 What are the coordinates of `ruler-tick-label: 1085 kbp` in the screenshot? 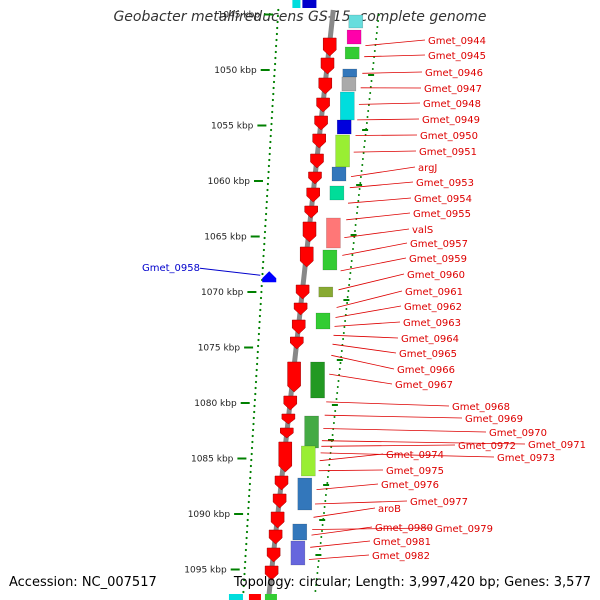 It's located at (212, 460).